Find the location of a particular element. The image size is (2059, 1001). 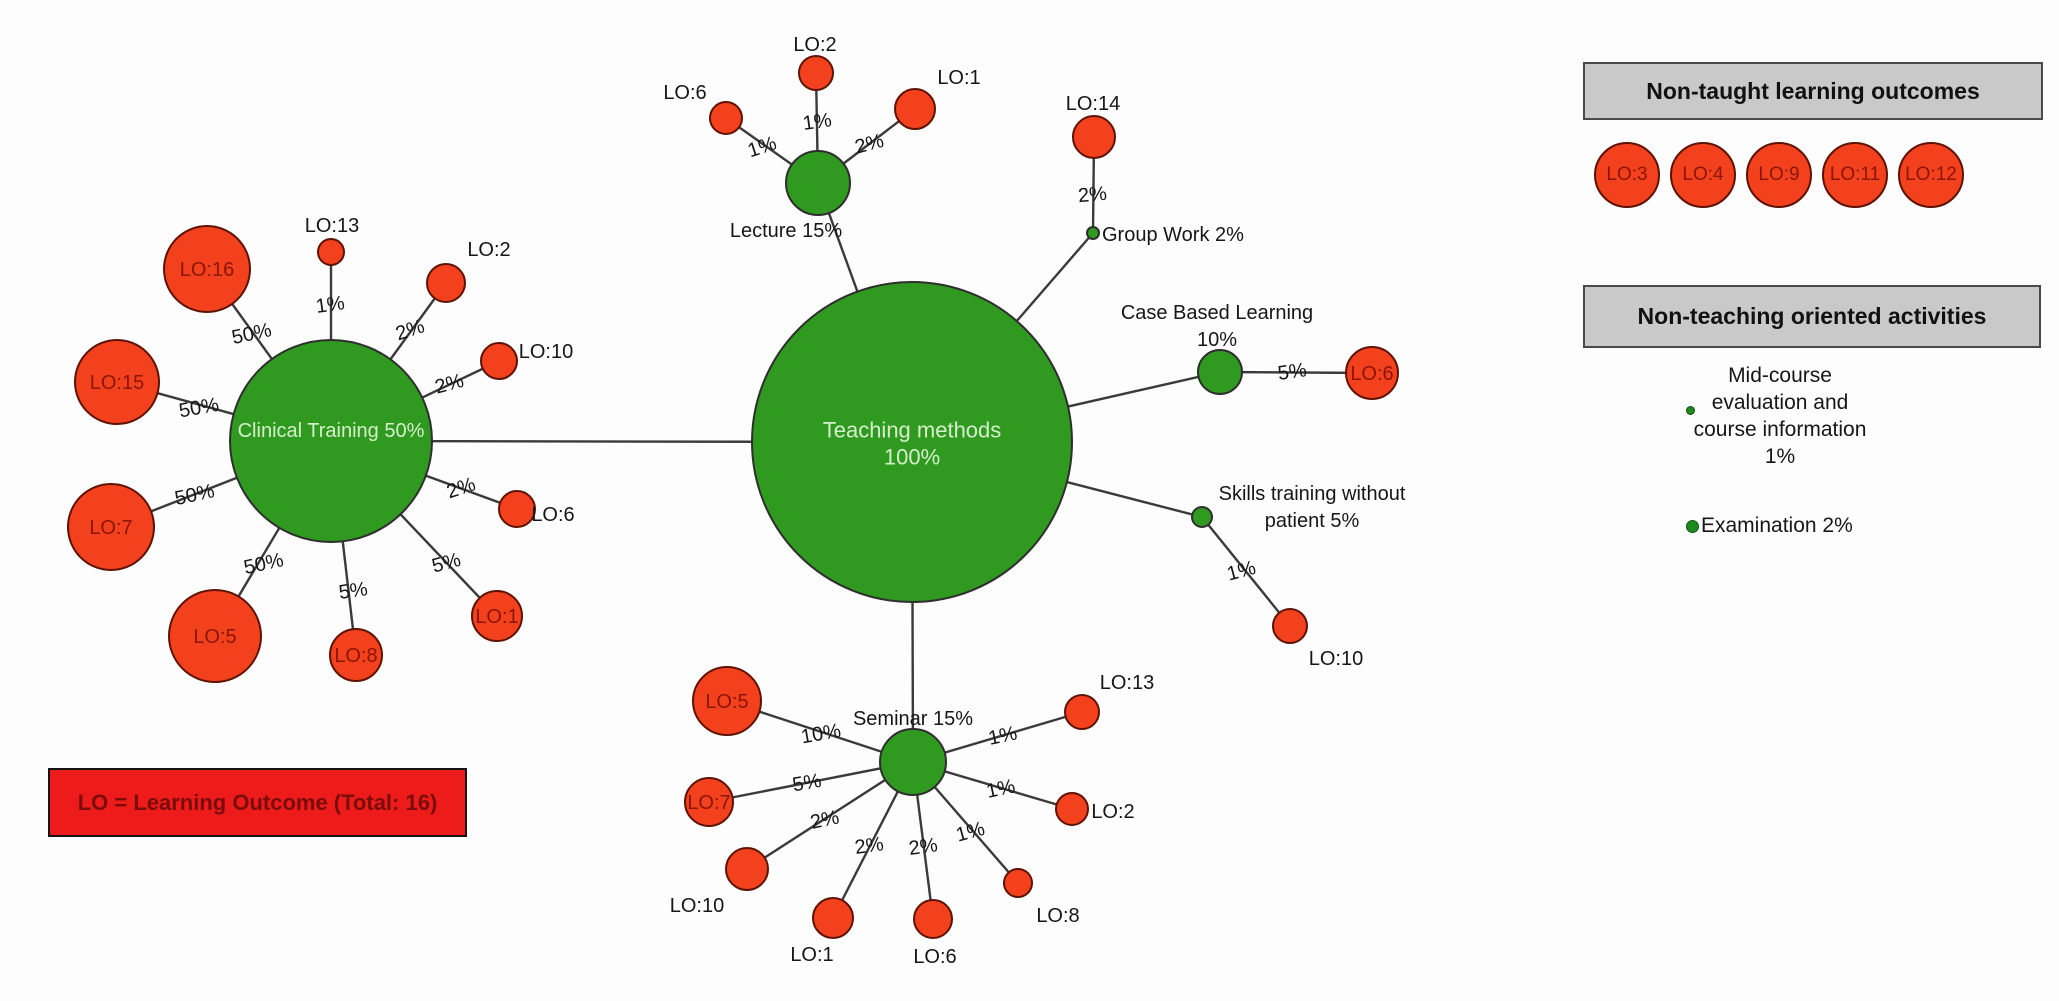

edge-label-lecture-l-lo1: 2% is located at coordinates (870, 144).